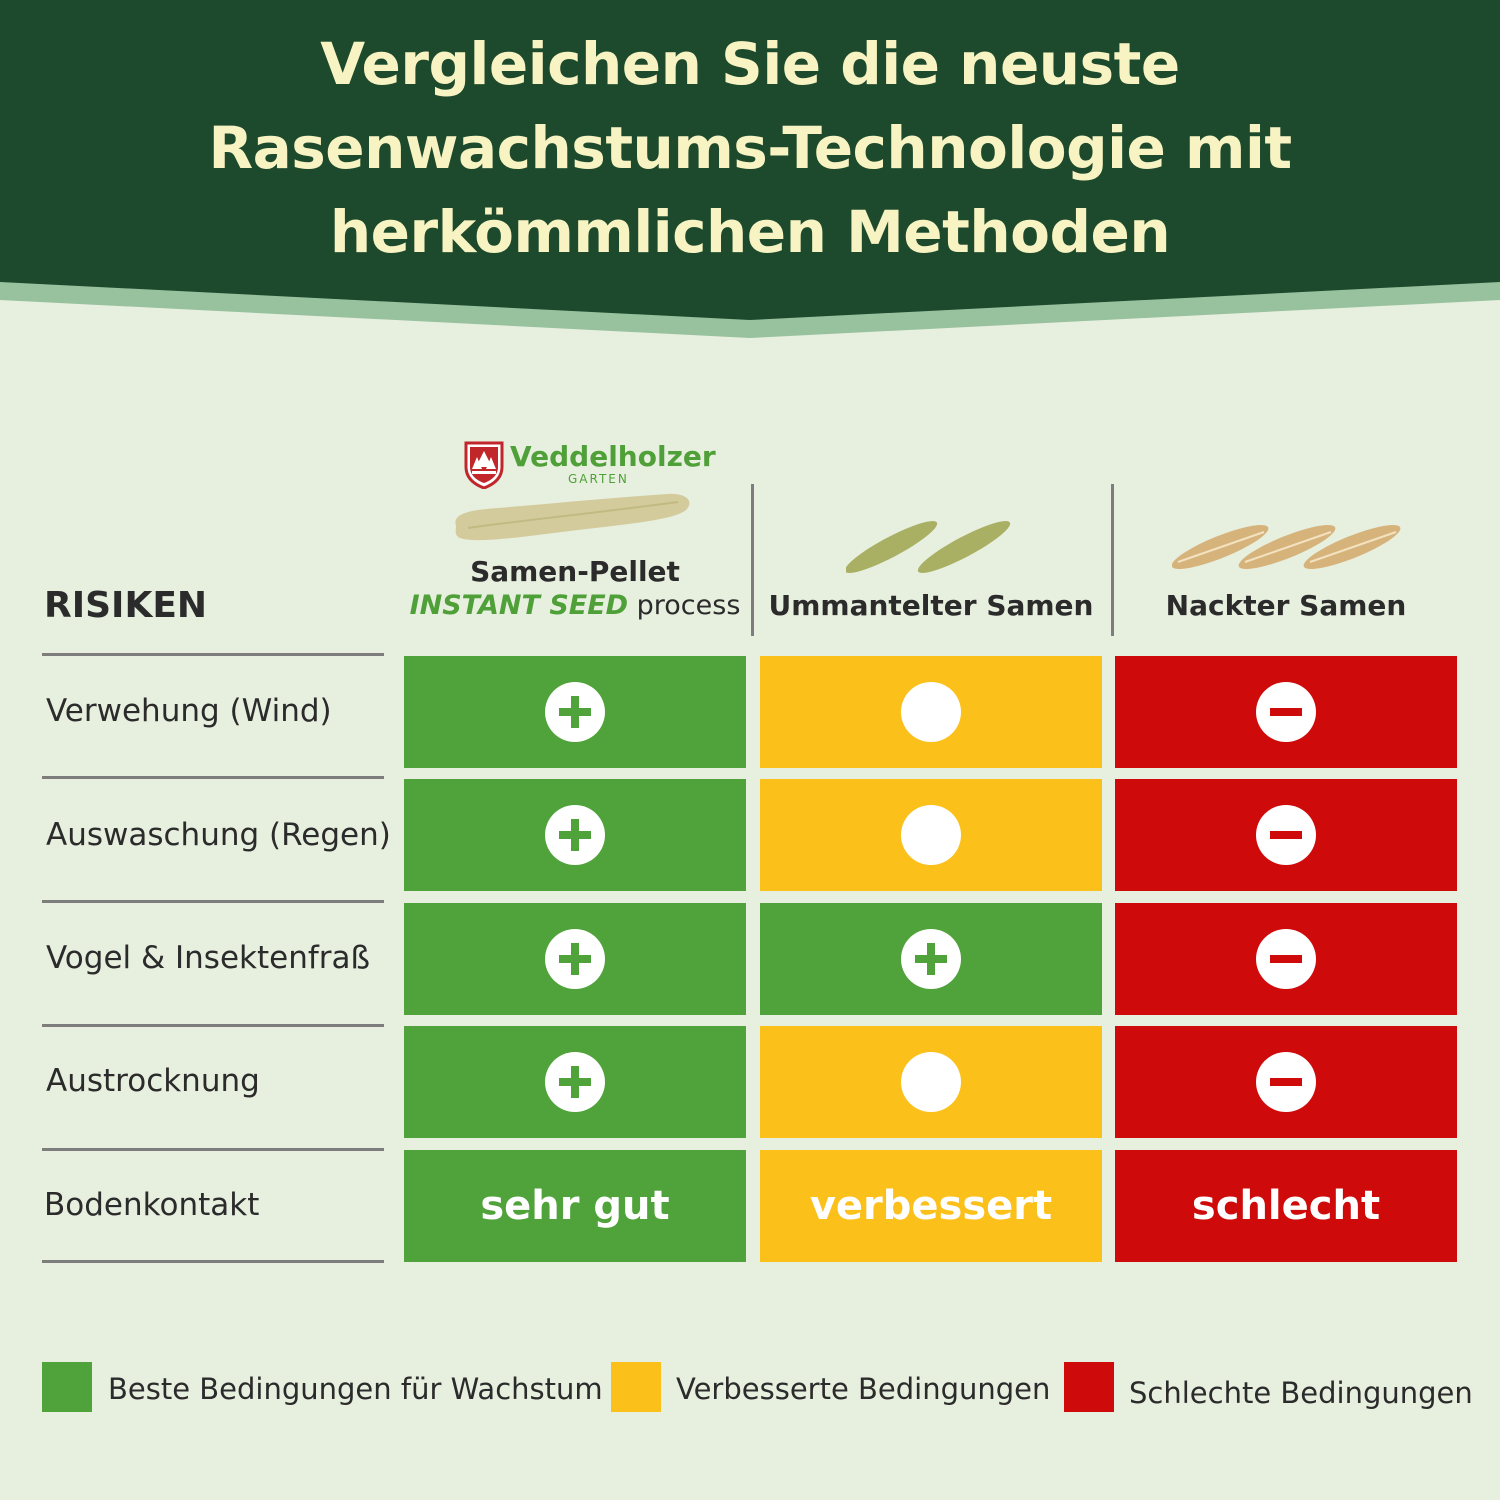  Describe the element at coordinates (152, 1205) in the screenshot. I see `row-label-soil: Bodenkontakt` at that location.